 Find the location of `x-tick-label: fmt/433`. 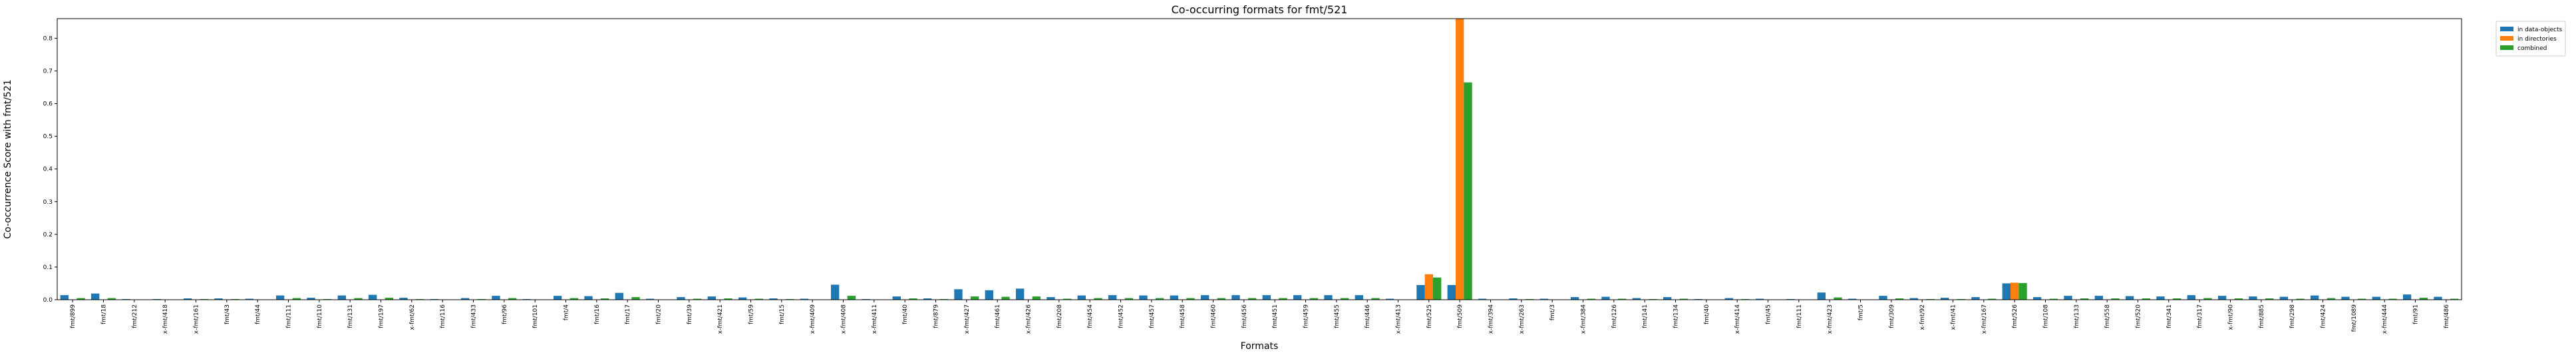

x-tick-label: fmt/433 is located at coordinates (474, 316).